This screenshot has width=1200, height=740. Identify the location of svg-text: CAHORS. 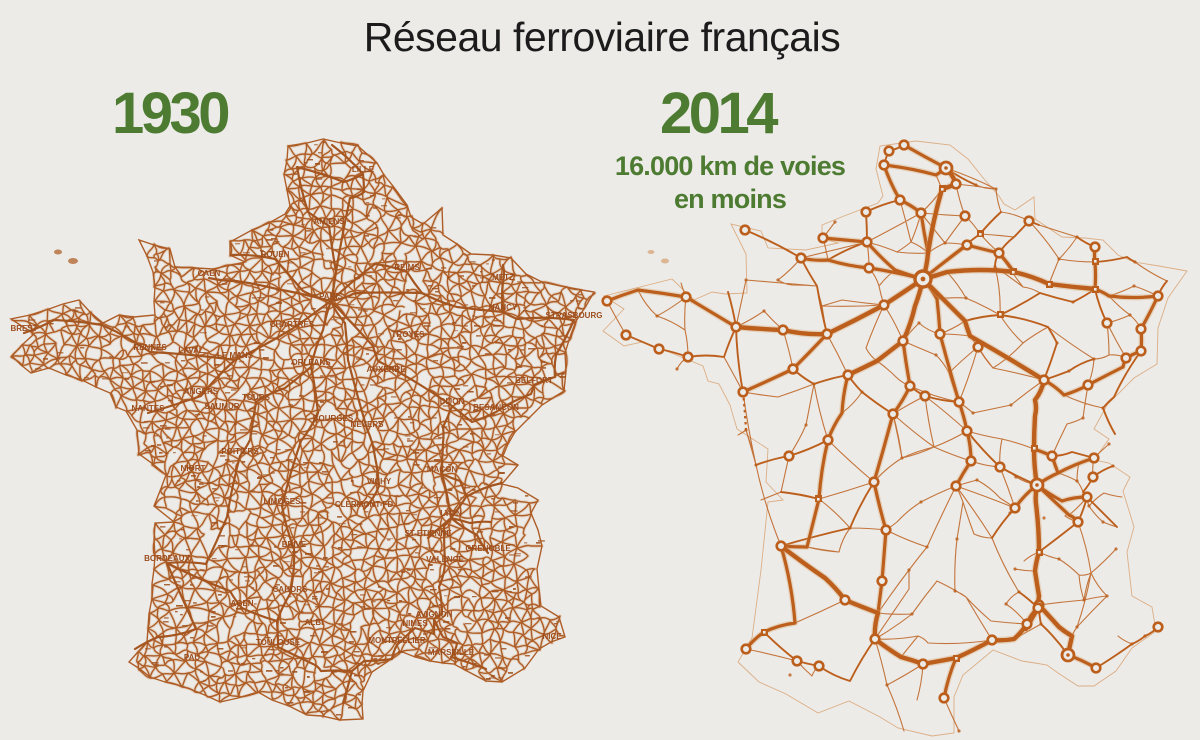
(290, 589).